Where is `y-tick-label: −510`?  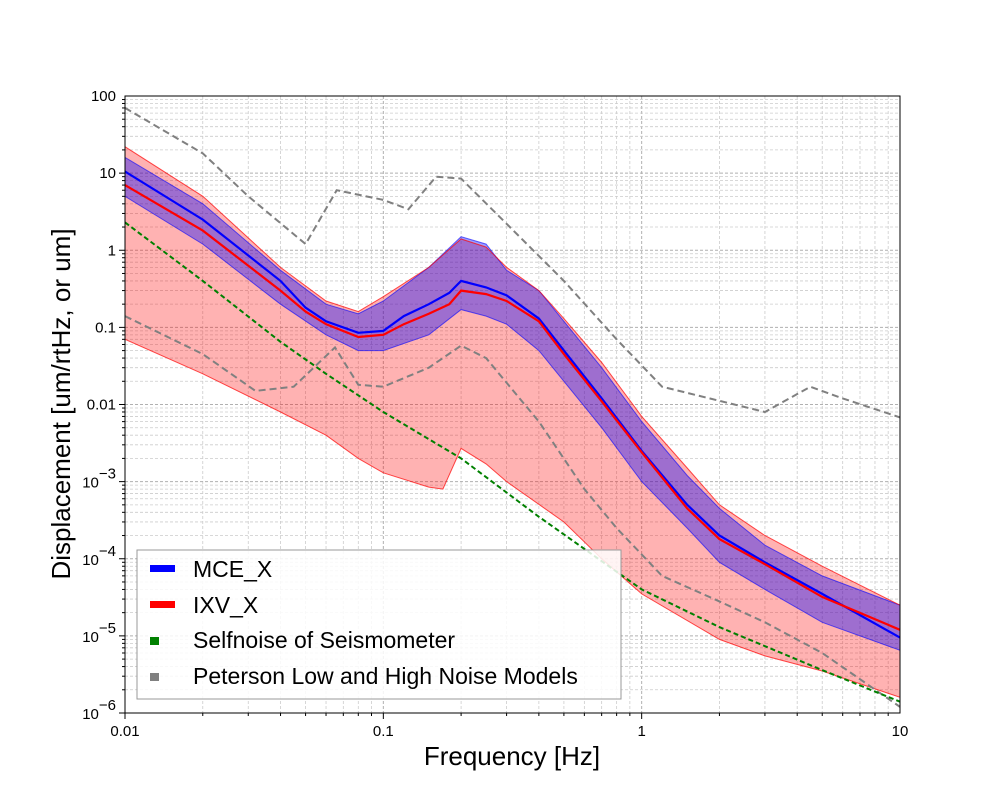 y-tick-label: −510 is located at coordinates (99, 633).